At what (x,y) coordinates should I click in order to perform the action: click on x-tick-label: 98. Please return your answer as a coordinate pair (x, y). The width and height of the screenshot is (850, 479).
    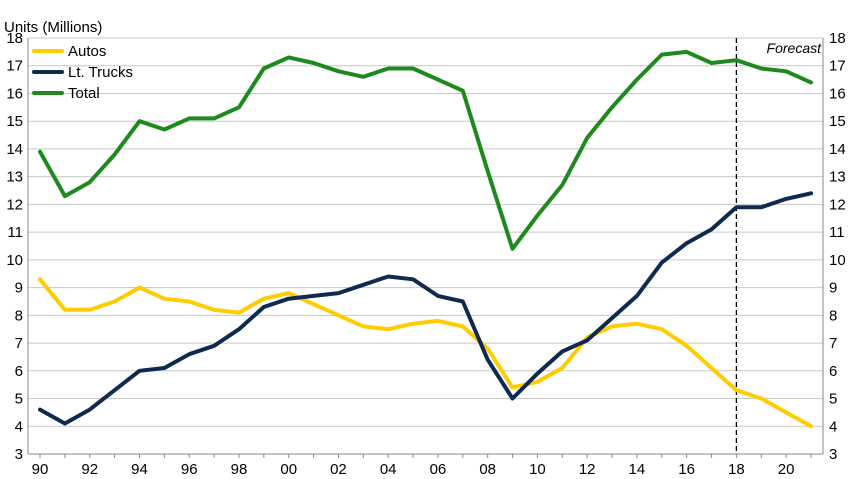
    Looking at the image, I should click on (239, 469).